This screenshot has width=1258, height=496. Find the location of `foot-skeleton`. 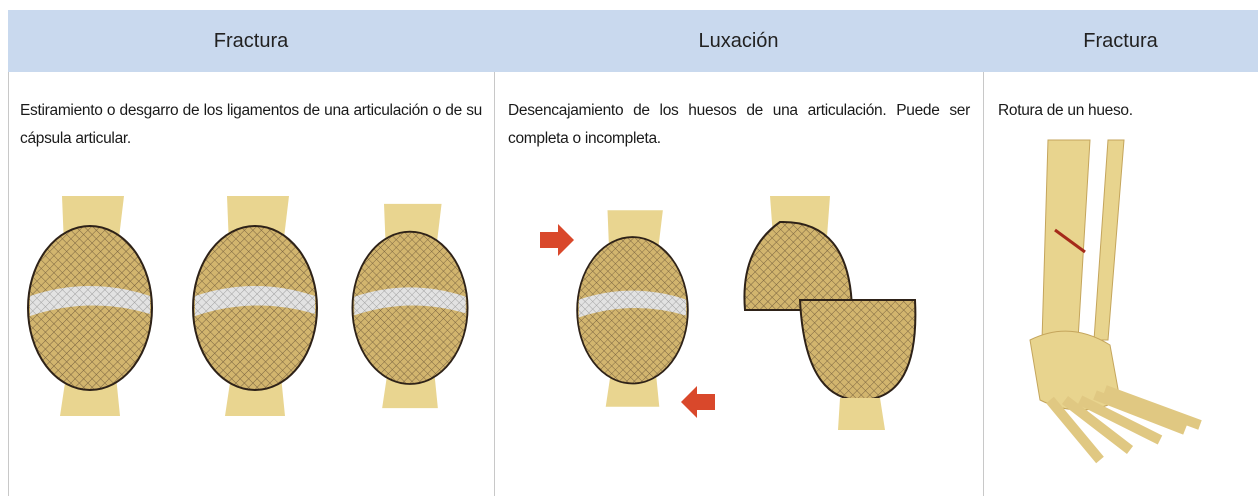

foot-skeleton is located at coordinates (1115, 301).